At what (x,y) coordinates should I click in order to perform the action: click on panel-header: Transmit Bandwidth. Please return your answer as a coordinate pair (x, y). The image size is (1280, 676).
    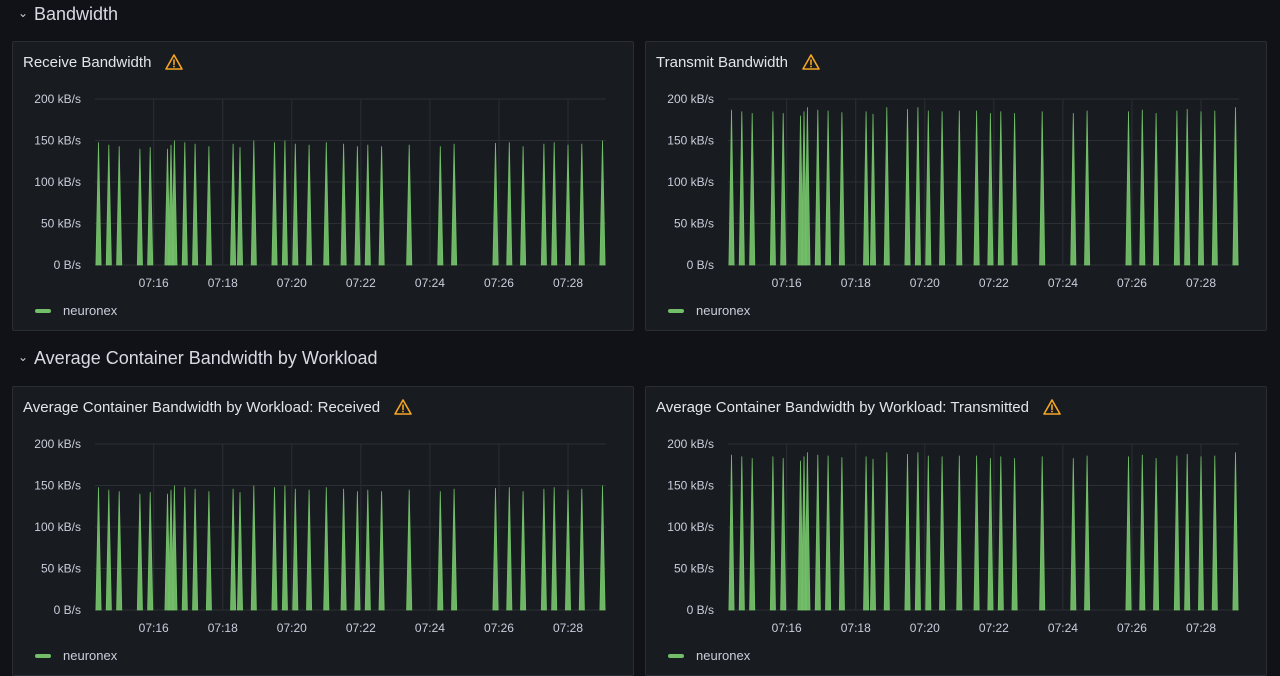
    Looking at the image, I should click on (738, 62).